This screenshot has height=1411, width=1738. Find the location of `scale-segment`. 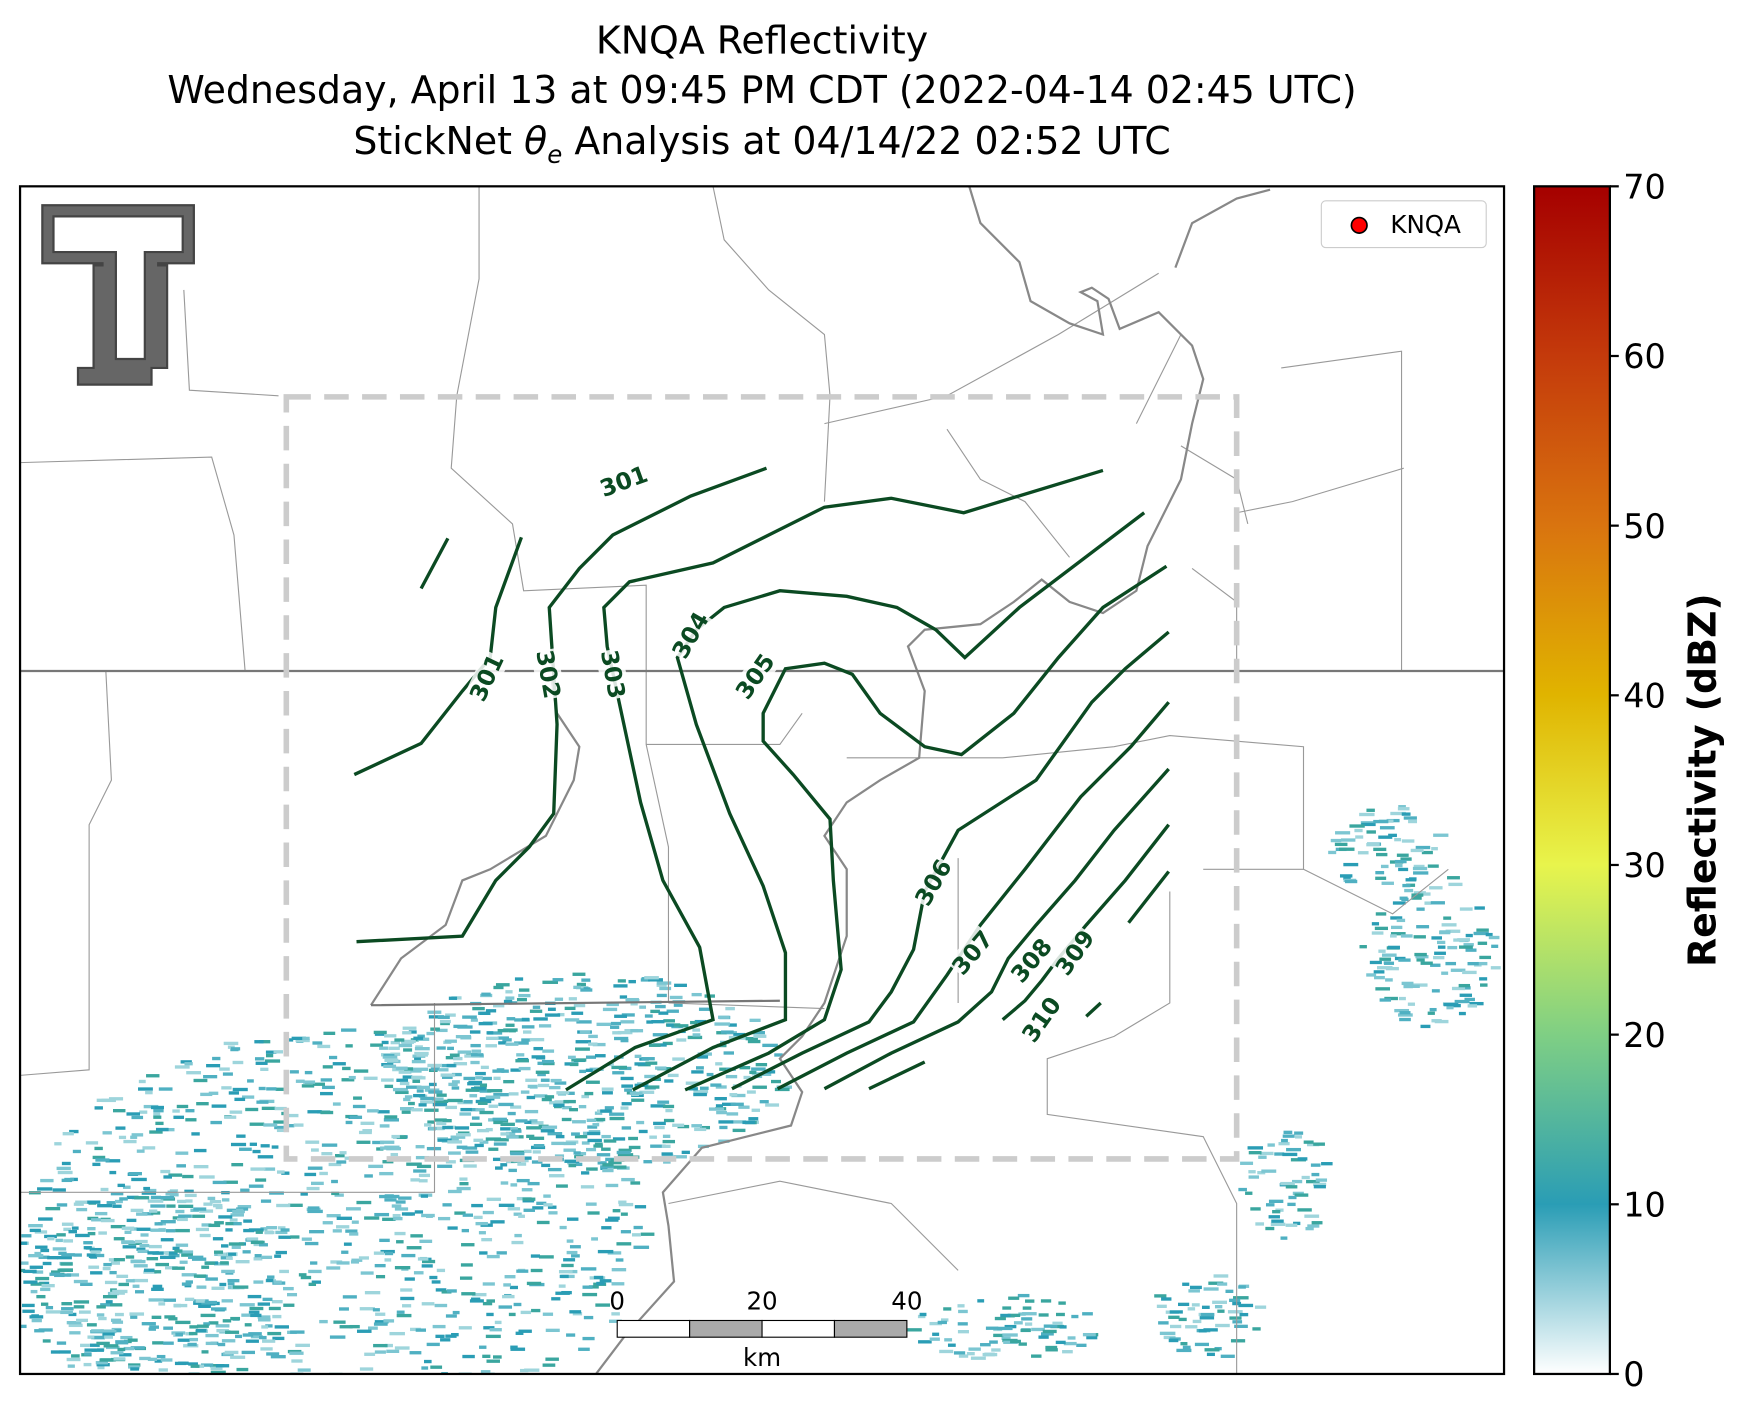

scale-segment is located at coordinates (726, 1328).